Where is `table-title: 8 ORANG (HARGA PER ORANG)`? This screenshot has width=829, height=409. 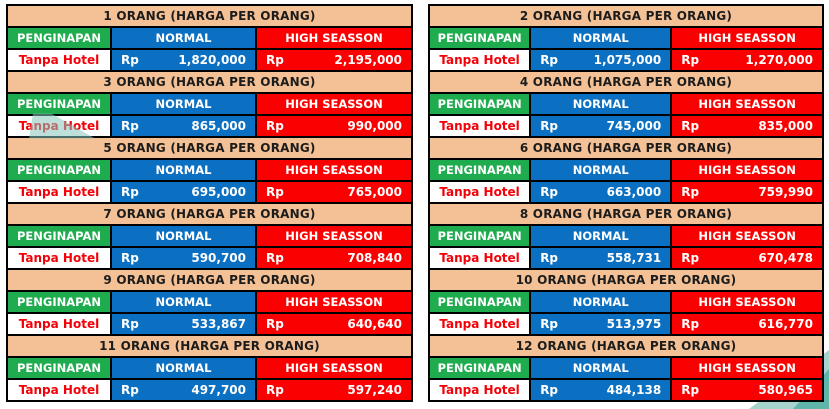
table-title: 8 ORANG (HARGA PER ORANG) is located at coordinates (626, 214).